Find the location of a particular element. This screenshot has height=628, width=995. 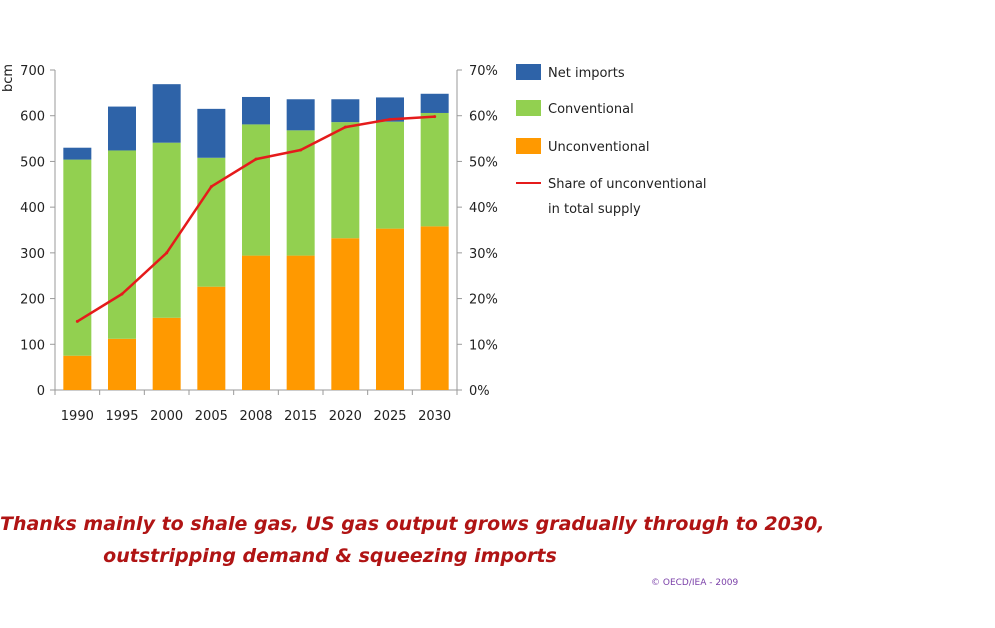

caption-line-2: outstripping demand & squeezing imports is located at coordinates (330, 556).